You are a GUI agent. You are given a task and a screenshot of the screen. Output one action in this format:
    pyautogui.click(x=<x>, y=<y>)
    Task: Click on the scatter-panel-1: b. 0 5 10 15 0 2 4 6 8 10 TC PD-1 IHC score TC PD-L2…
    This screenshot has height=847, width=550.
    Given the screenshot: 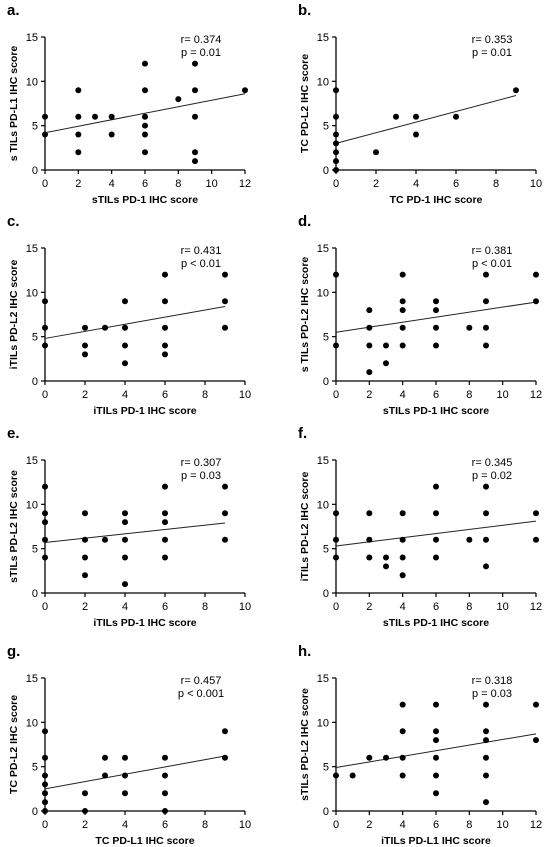 What is the action you would take?
    pyautogui.click(x=420, y=104)
    